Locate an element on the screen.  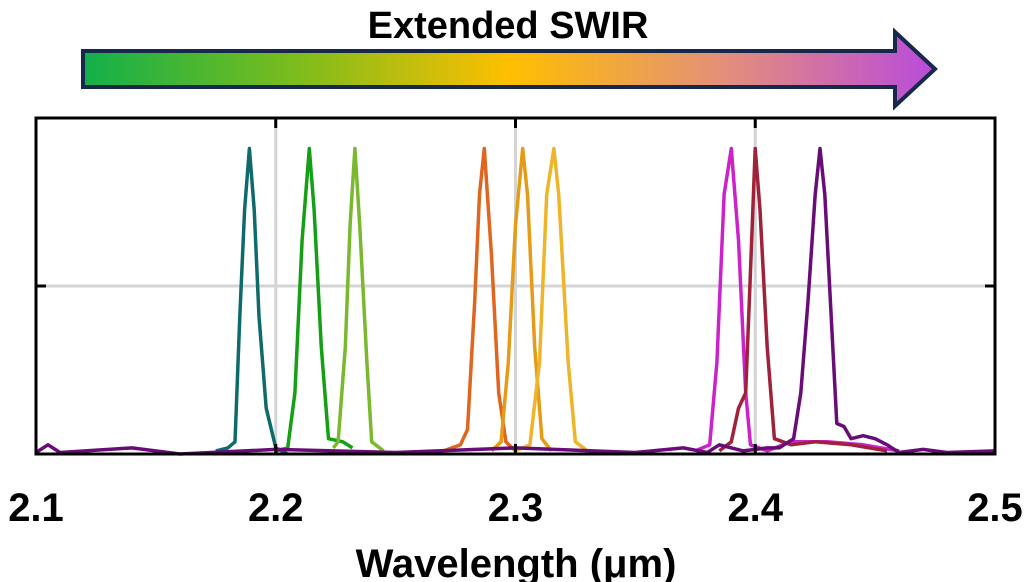
x-tick-labels: 2.1 2.2 2.3 2.4 2.5 is located at coordinates (515, 508).